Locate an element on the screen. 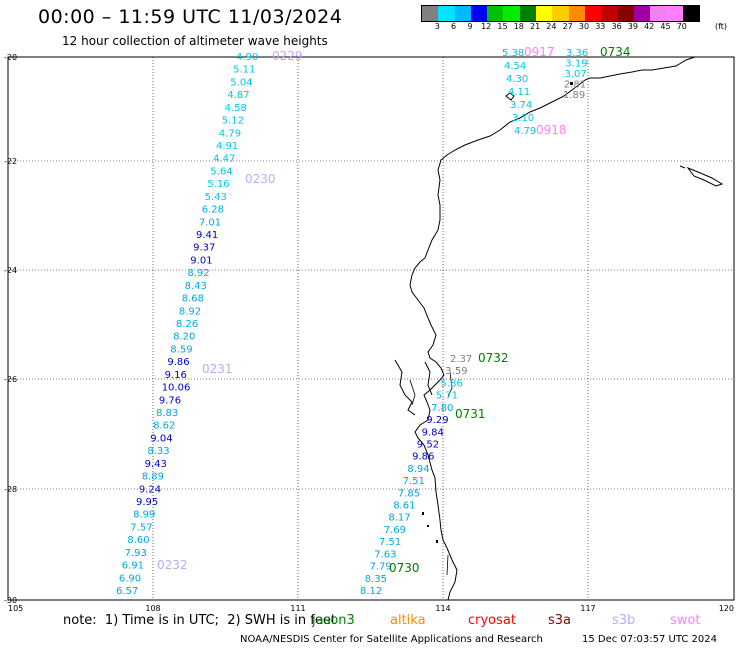  wave-height-value: 9.52 is located at coordinates (428, 445).